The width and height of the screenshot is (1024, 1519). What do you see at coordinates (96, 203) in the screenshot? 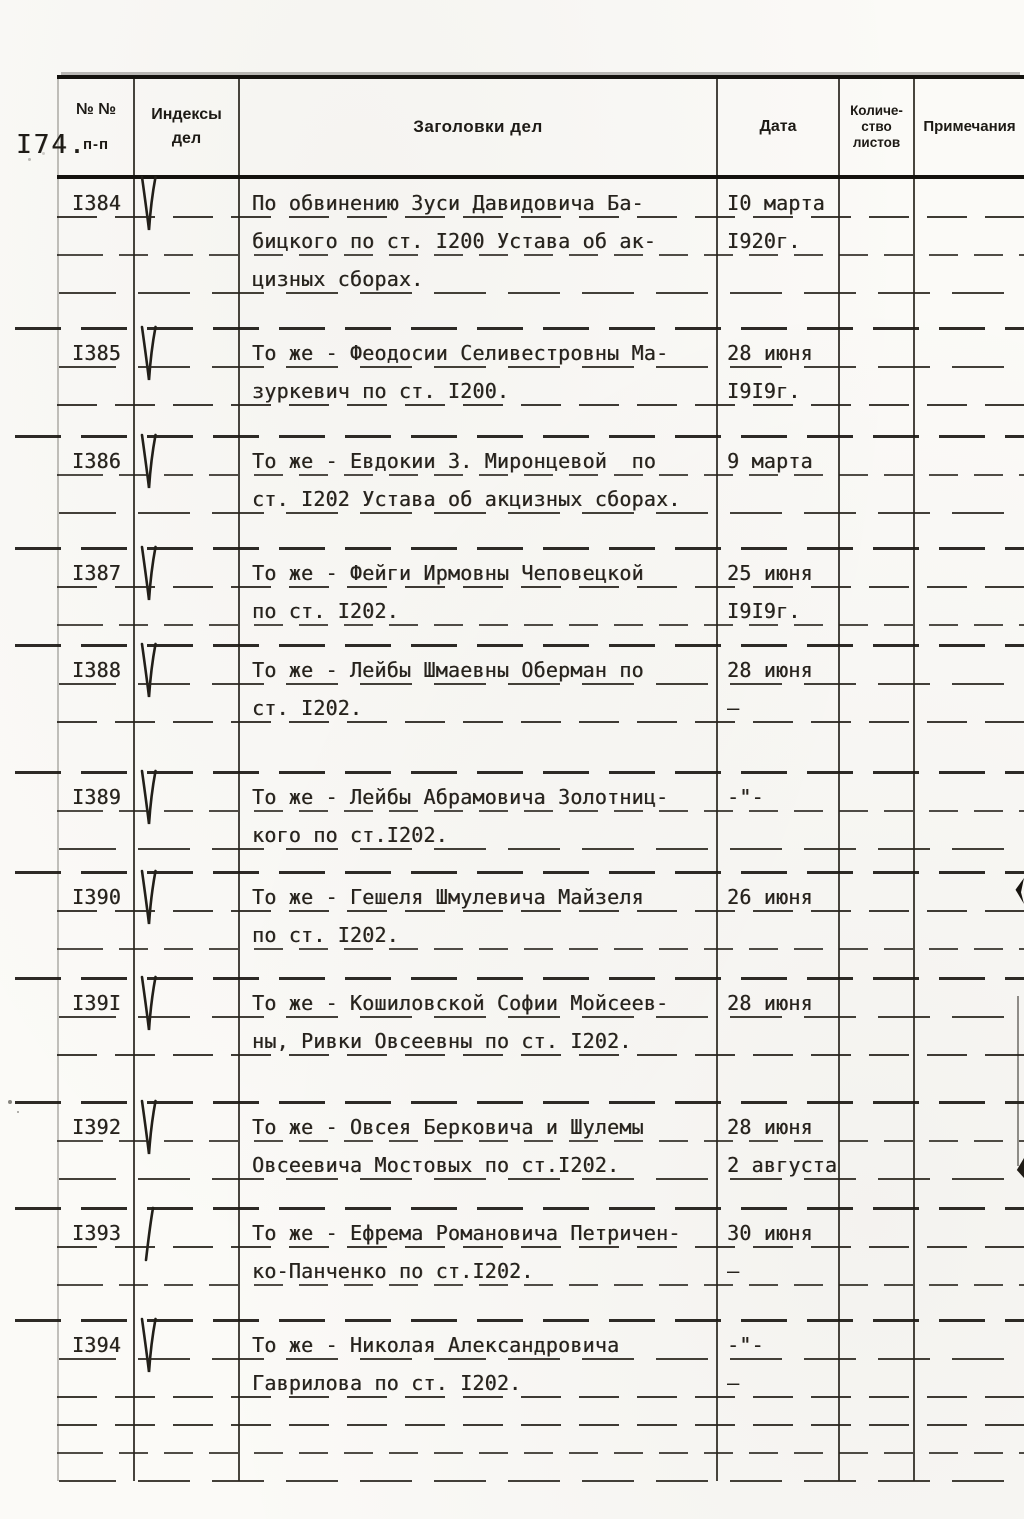
I see `case-number: I384` at bounding box center [96, 203].